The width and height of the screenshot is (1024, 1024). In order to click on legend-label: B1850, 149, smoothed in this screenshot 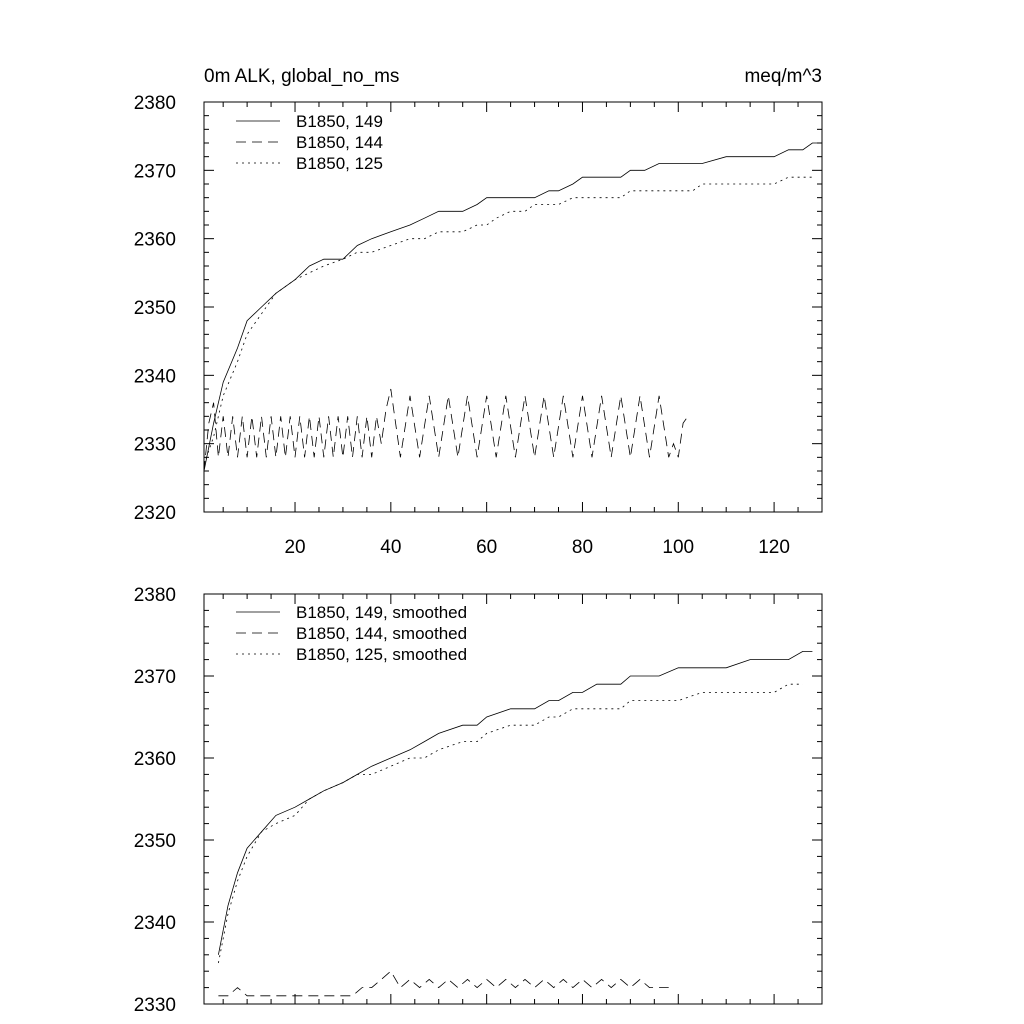, I will do `click(381, 612)`.